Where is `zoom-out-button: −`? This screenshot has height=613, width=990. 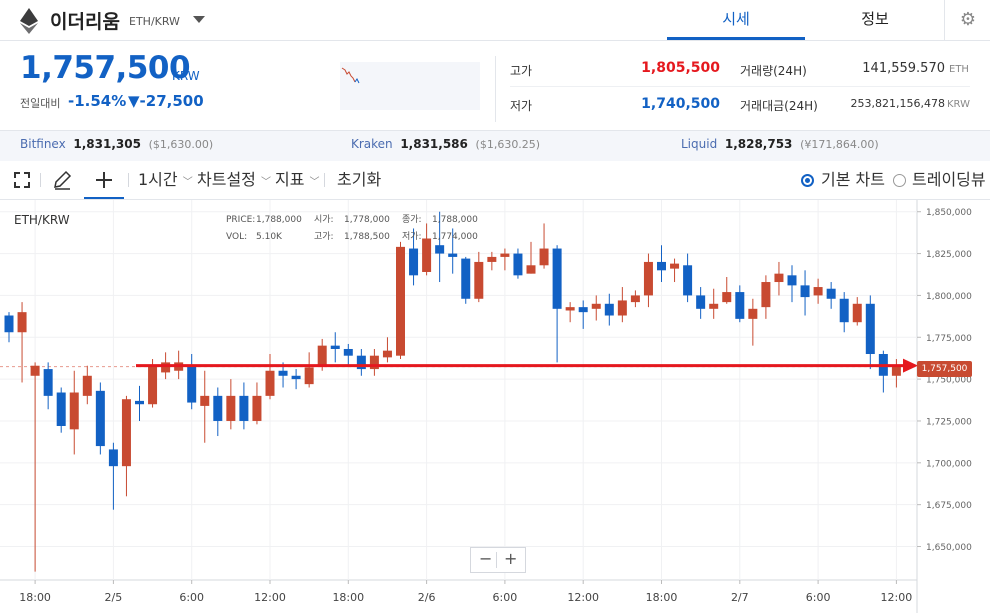 zoom-out-button: − is located at coordinates (486, 558).